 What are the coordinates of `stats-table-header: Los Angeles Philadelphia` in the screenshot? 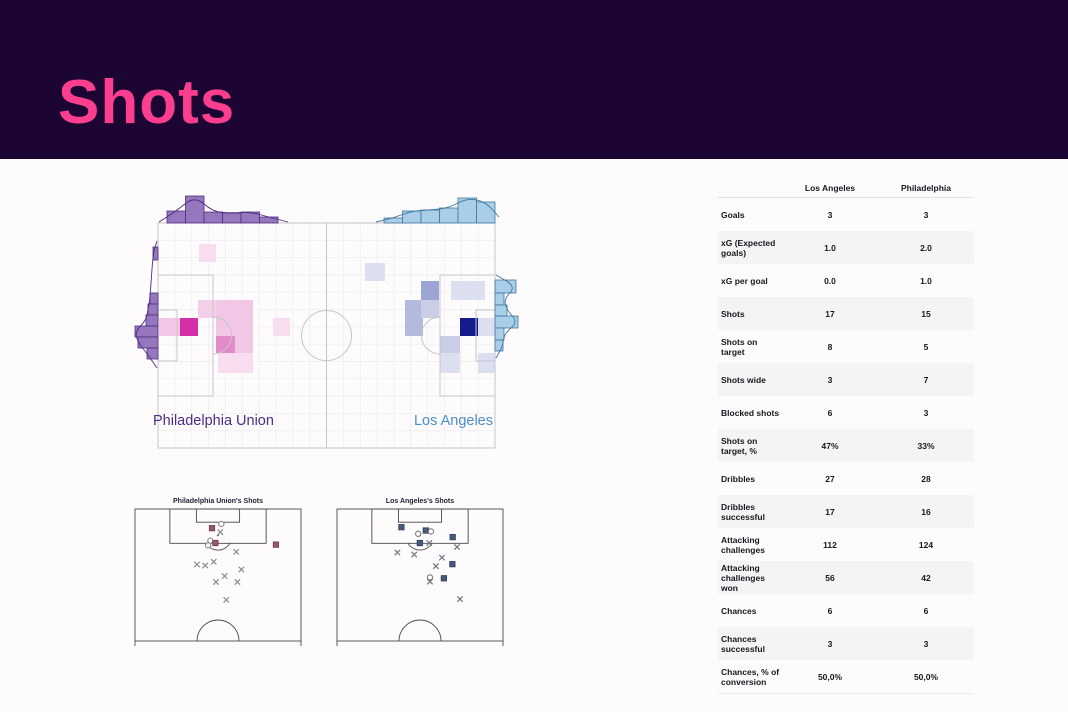 It's located at (846, 188).